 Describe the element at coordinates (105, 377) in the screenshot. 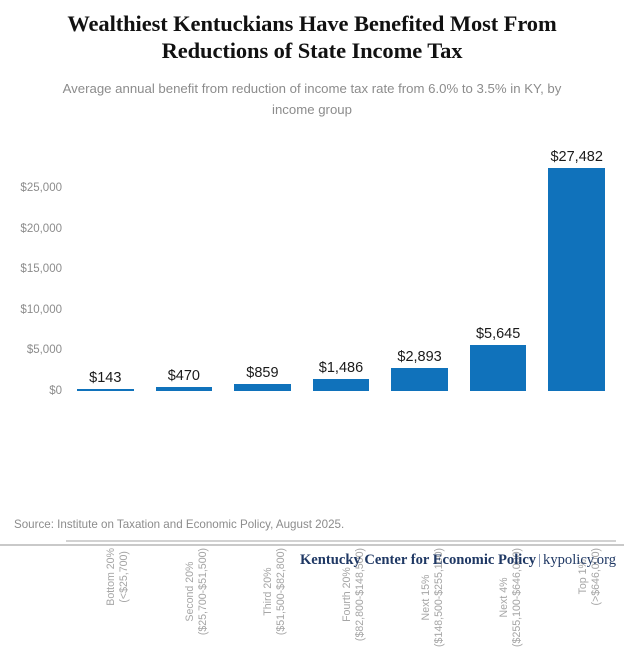

I see `bar-value-label: $143` at that location.